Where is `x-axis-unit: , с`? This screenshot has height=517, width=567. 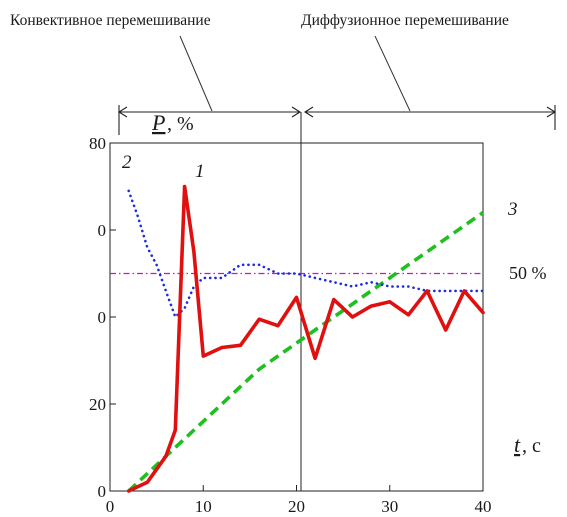
x-axis-unit: , с is located at coordinates (531, 446).